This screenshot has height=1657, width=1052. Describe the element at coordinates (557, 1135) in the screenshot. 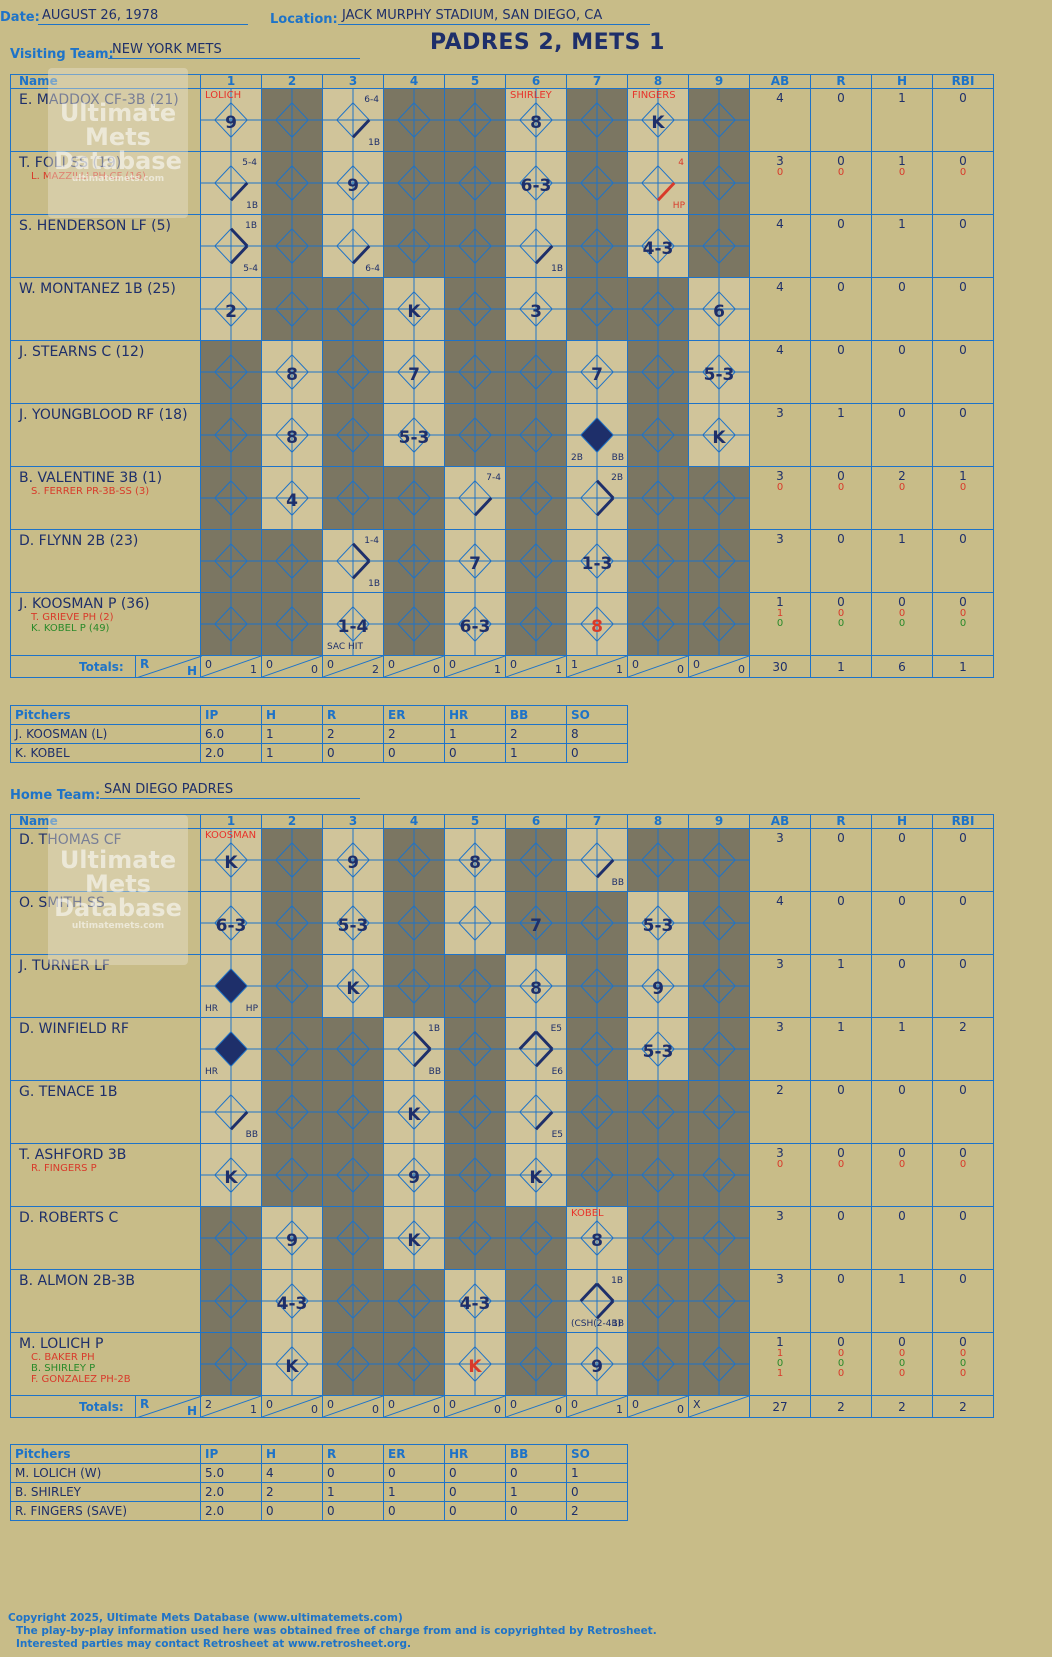

I see `play-note: E5` at that location.